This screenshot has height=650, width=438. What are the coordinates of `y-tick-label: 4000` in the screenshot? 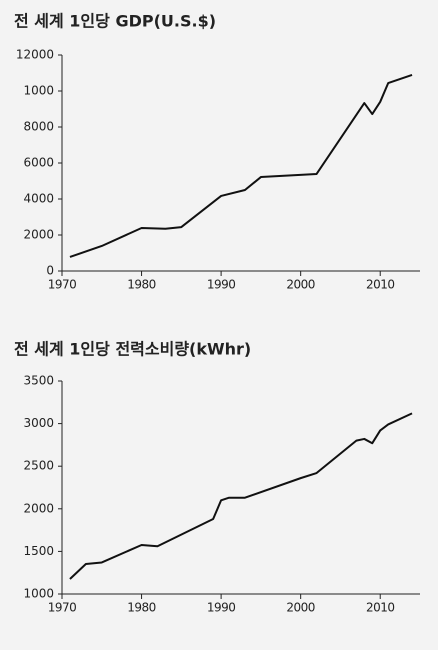 It's located at (38, 199).